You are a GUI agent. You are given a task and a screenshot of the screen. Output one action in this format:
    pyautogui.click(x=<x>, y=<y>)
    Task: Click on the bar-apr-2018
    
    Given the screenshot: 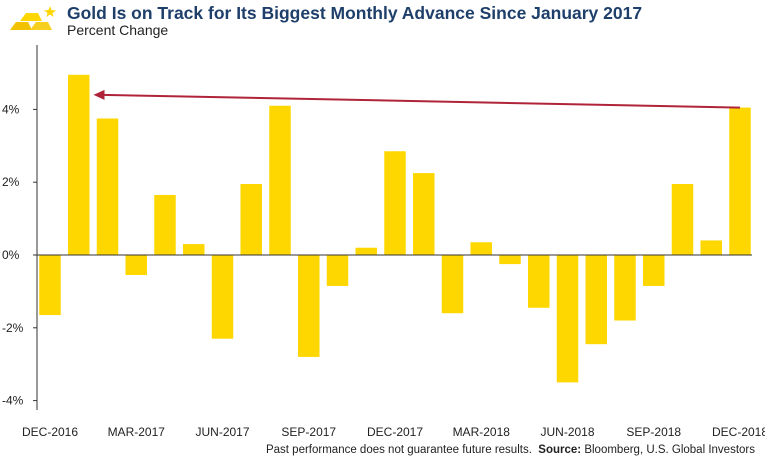 What is the action you would take?
    pyautogui.click(x=510, y=260)
    